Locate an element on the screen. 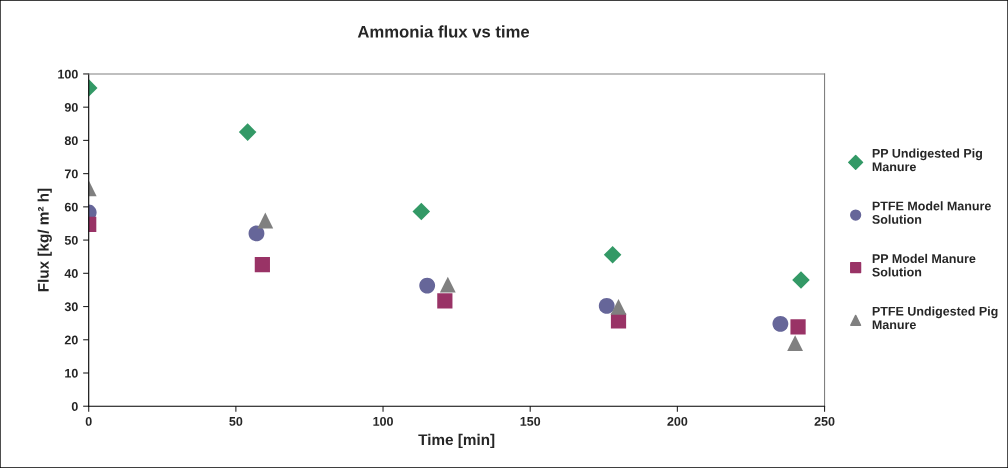  chart-title: Ammonia flux vs time is located at coordinates (443, 31).